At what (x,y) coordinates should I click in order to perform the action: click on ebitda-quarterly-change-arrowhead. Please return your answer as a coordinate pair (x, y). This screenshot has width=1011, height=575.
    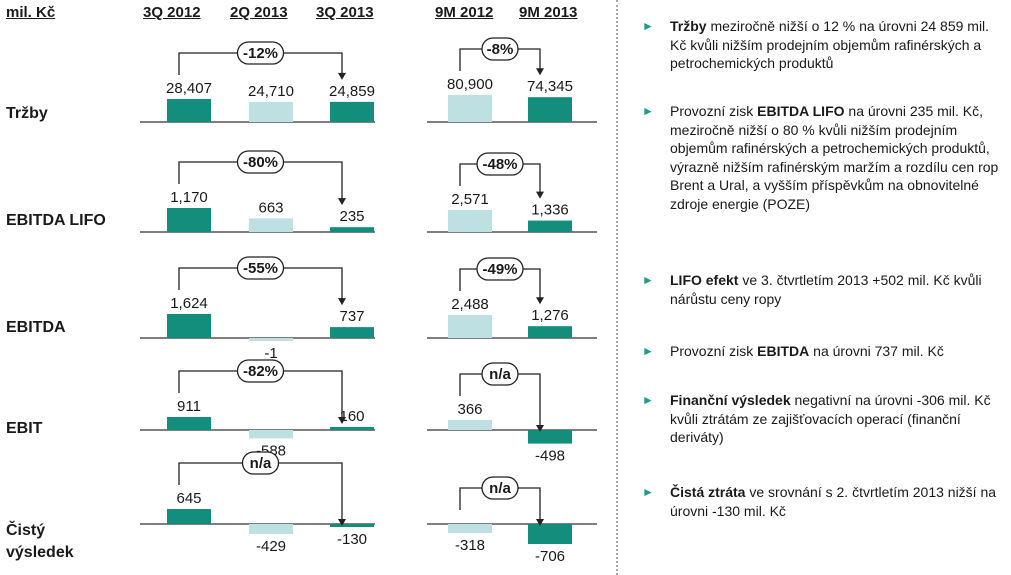
    Looking at the image, I should click on (342, 302).